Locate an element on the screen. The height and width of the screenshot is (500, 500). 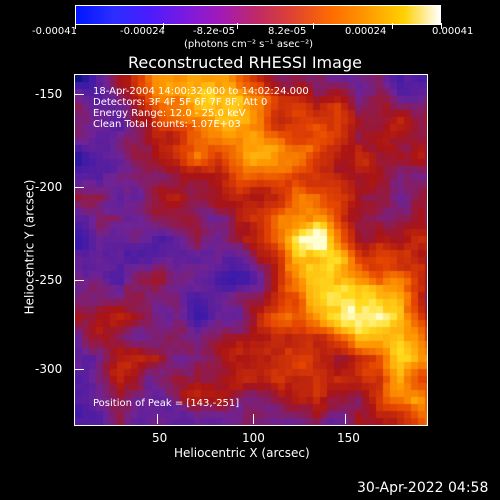
colorbar is located at coordinates (258, 15).